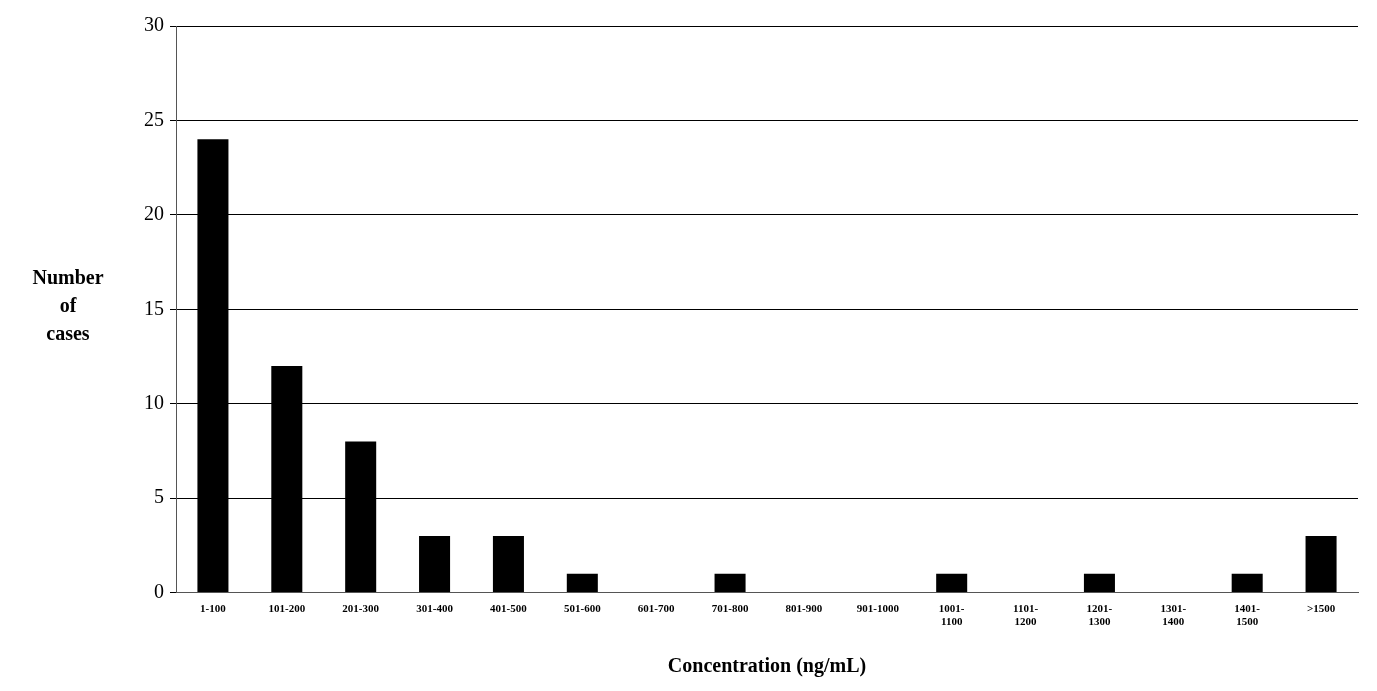 Image resolution: width=1377 pixels, height=691 pixels. What do you see at coordinates (878, 608) in the screenshot?
I see `x-tick-label: 901-1000` at bounding box center [878, 608].